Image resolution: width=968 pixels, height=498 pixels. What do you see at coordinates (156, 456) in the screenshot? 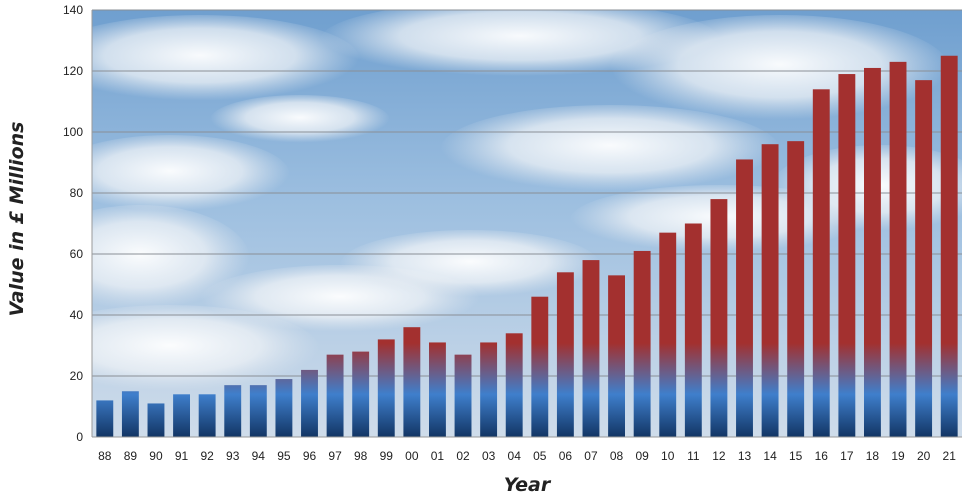
I see `x-tick-label: 90` at bounding box center [156, 456].